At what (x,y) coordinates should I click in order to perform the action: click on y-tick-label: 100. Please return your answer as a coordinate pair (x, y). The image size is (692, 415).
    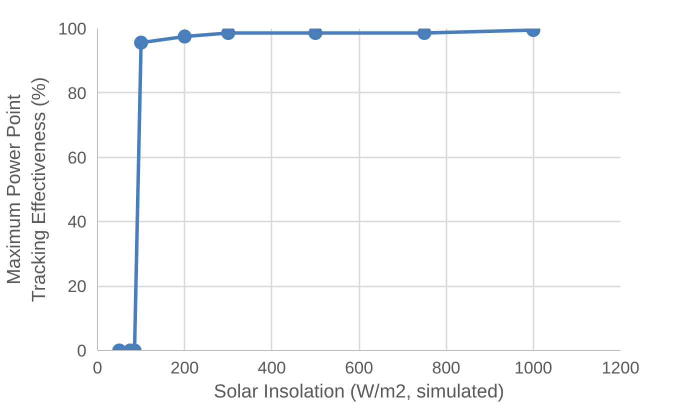
    Looking at the image, I should click on (72, 29).